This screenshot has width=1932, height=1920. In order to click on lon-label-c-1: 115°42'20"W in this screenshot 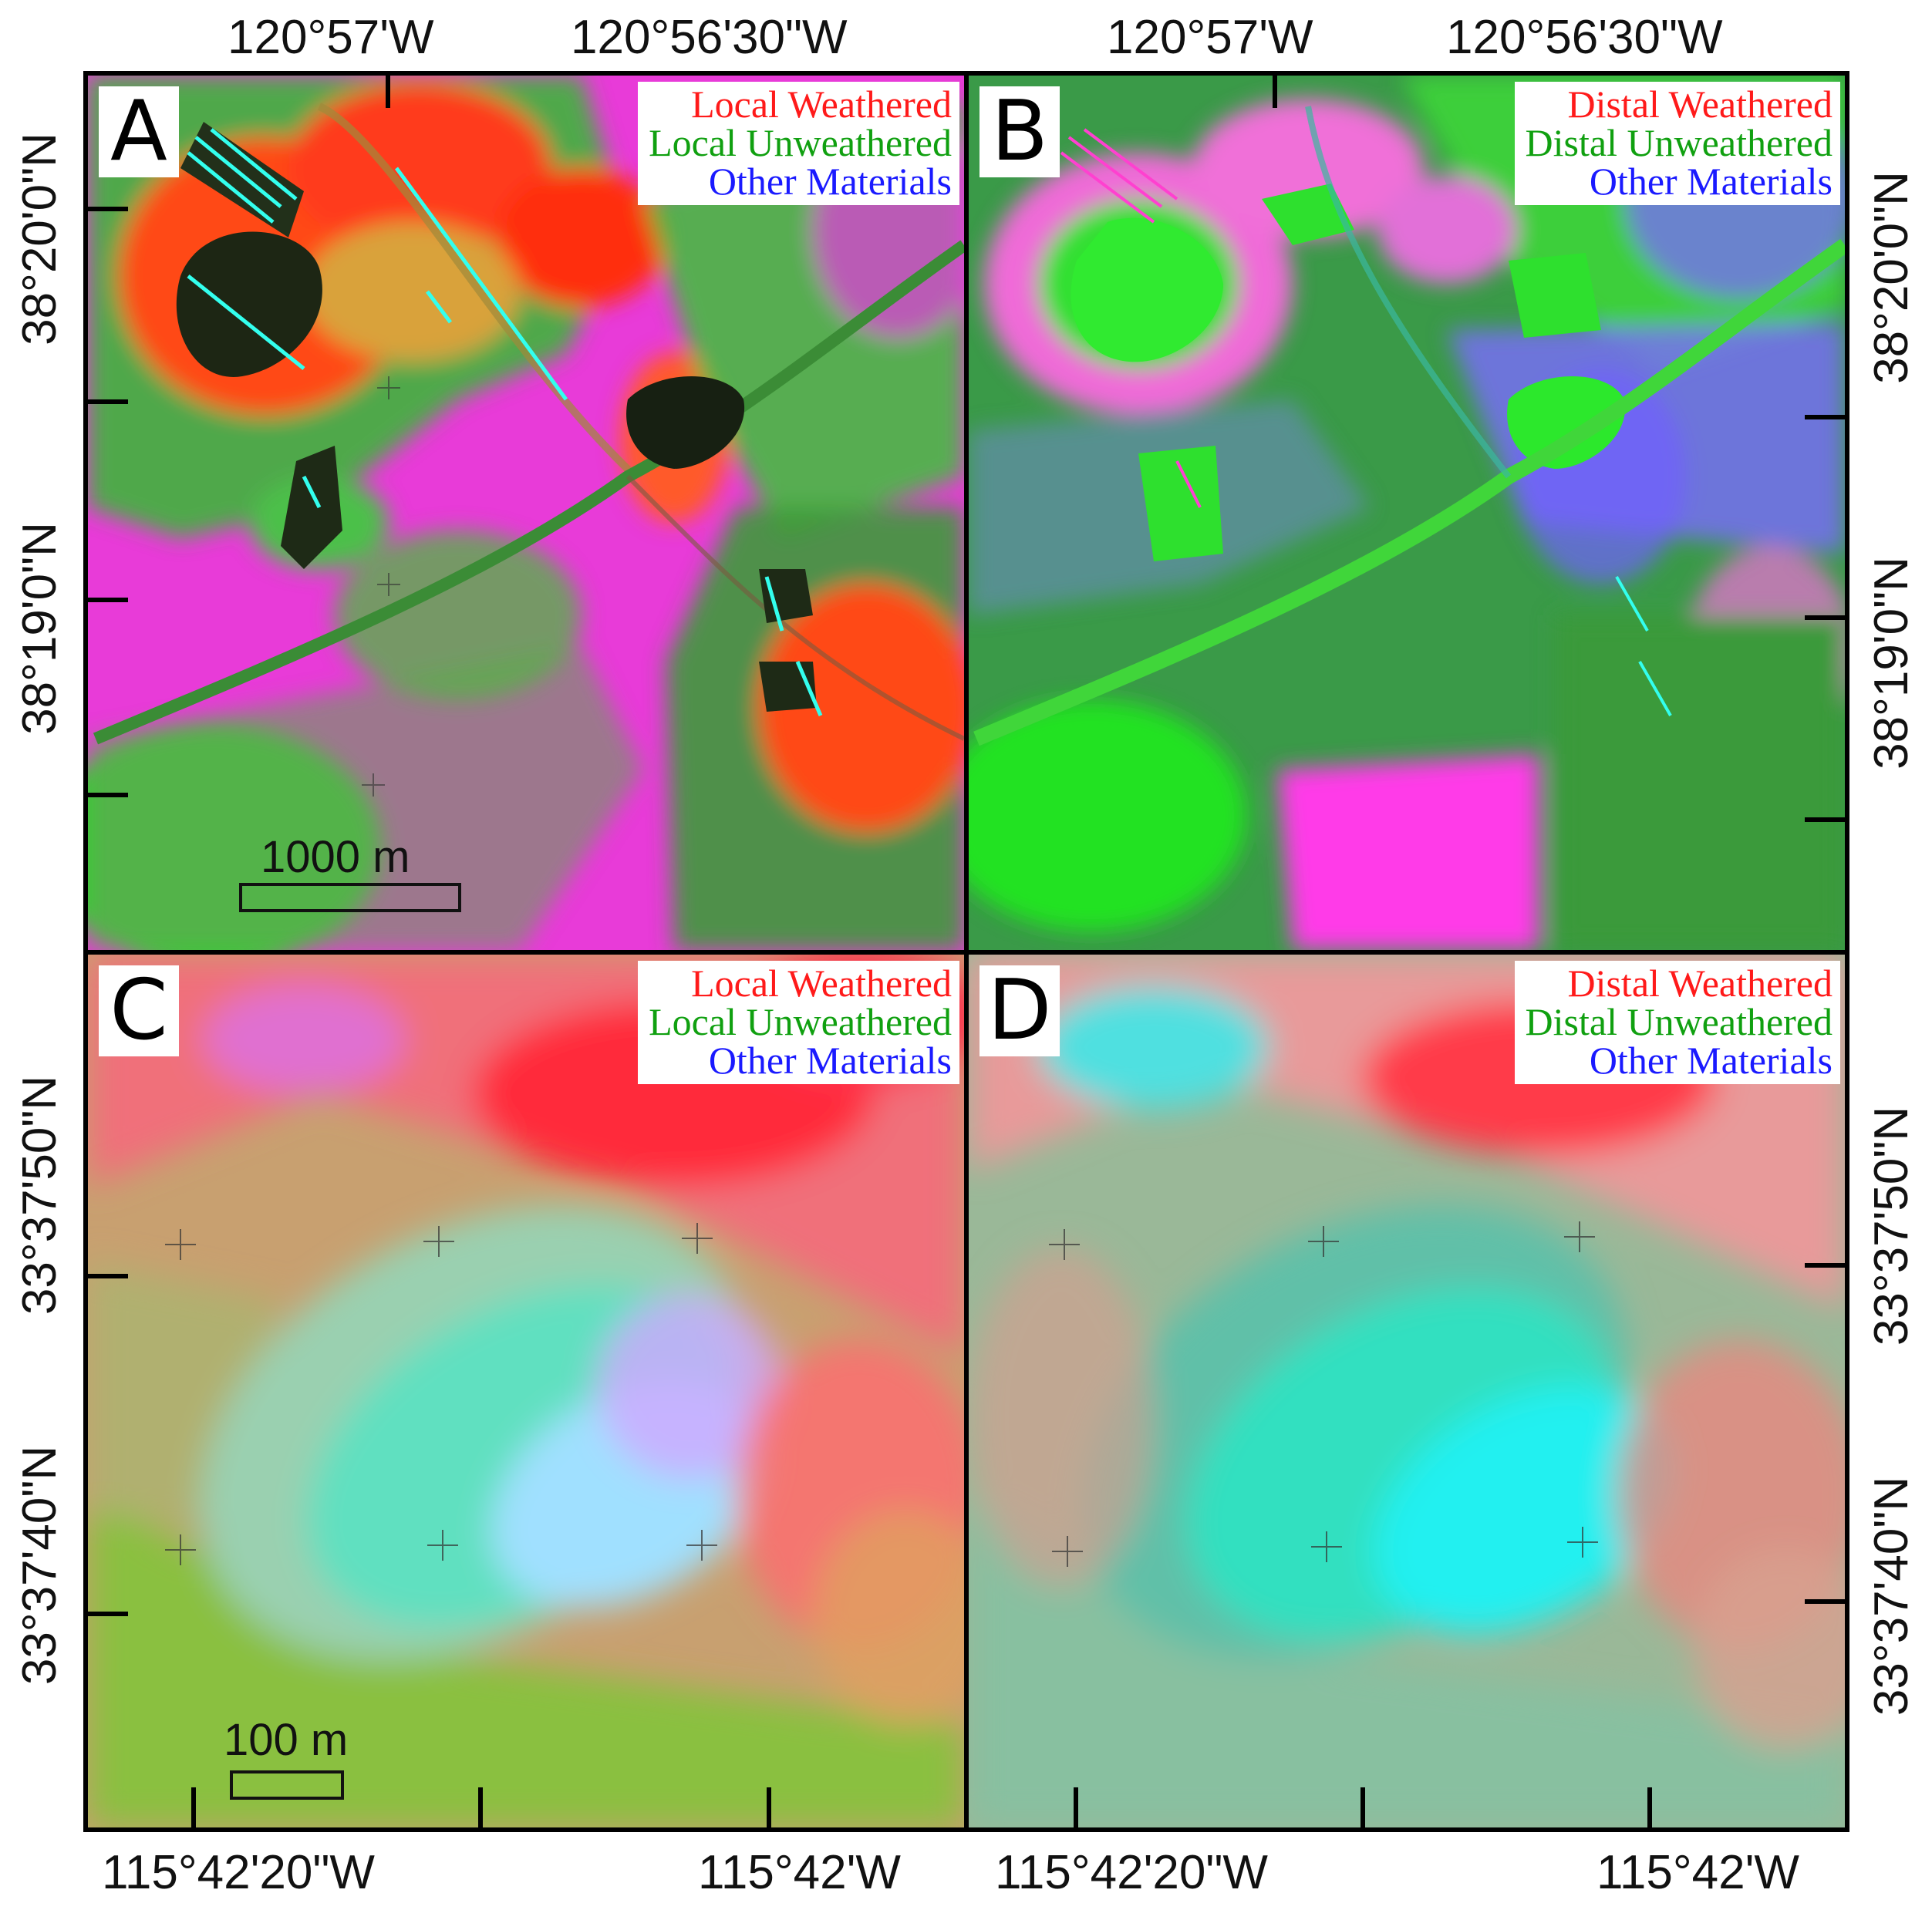, I will do `click(238, 1872)`.